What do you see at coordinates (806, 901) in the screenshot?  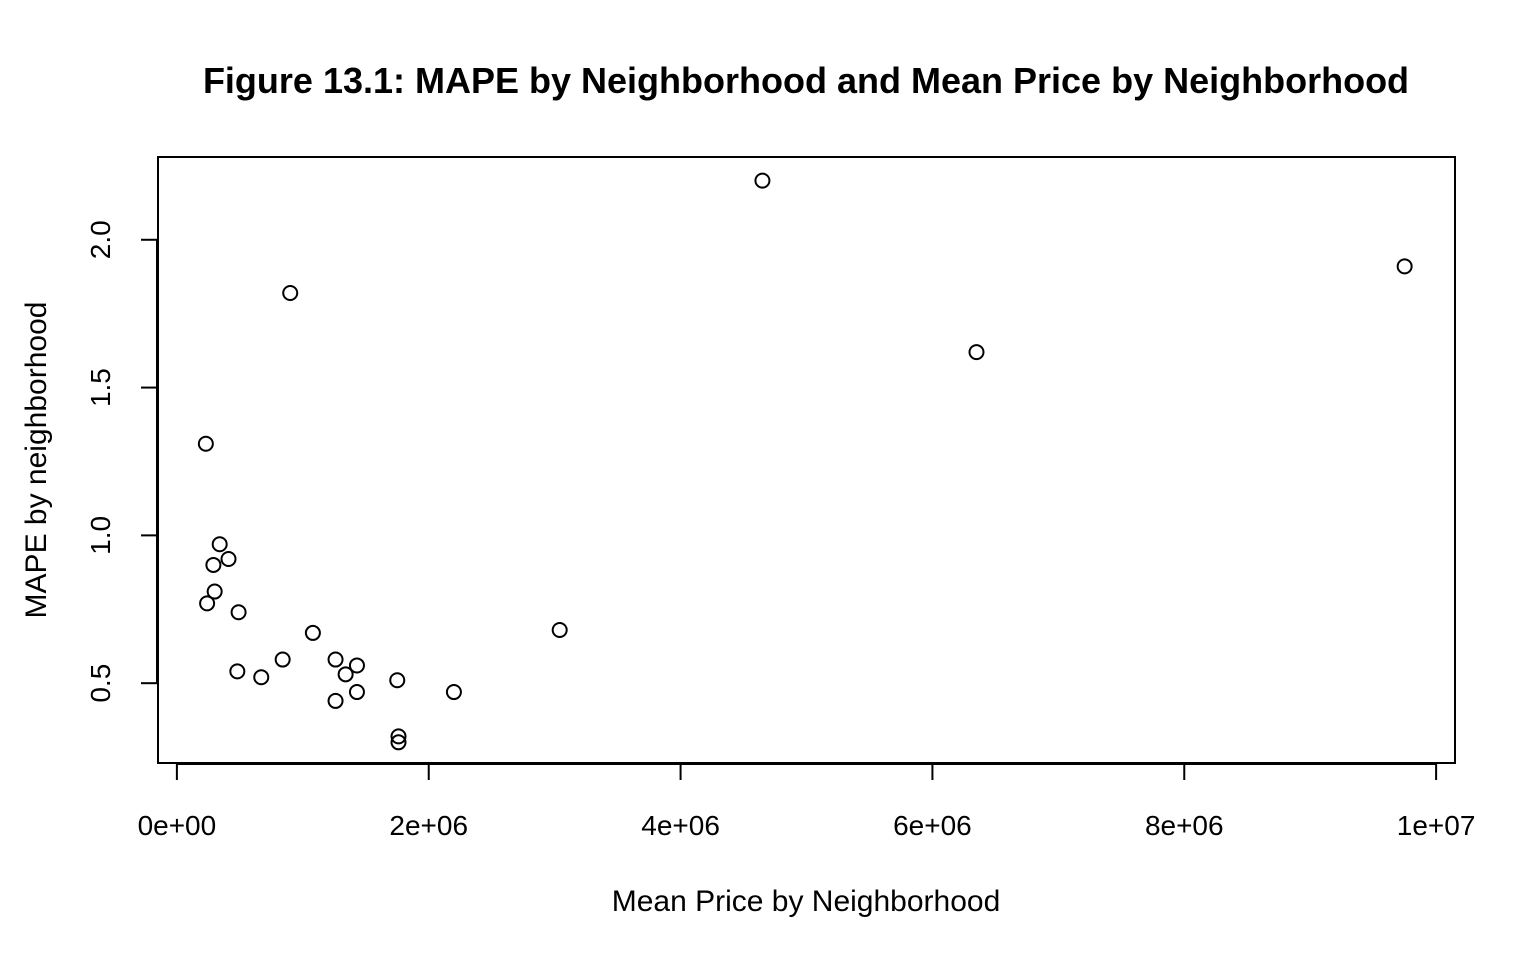 I see `x-axis-label: Mean Price by Neighborhood` at bounding box center [806, 901].